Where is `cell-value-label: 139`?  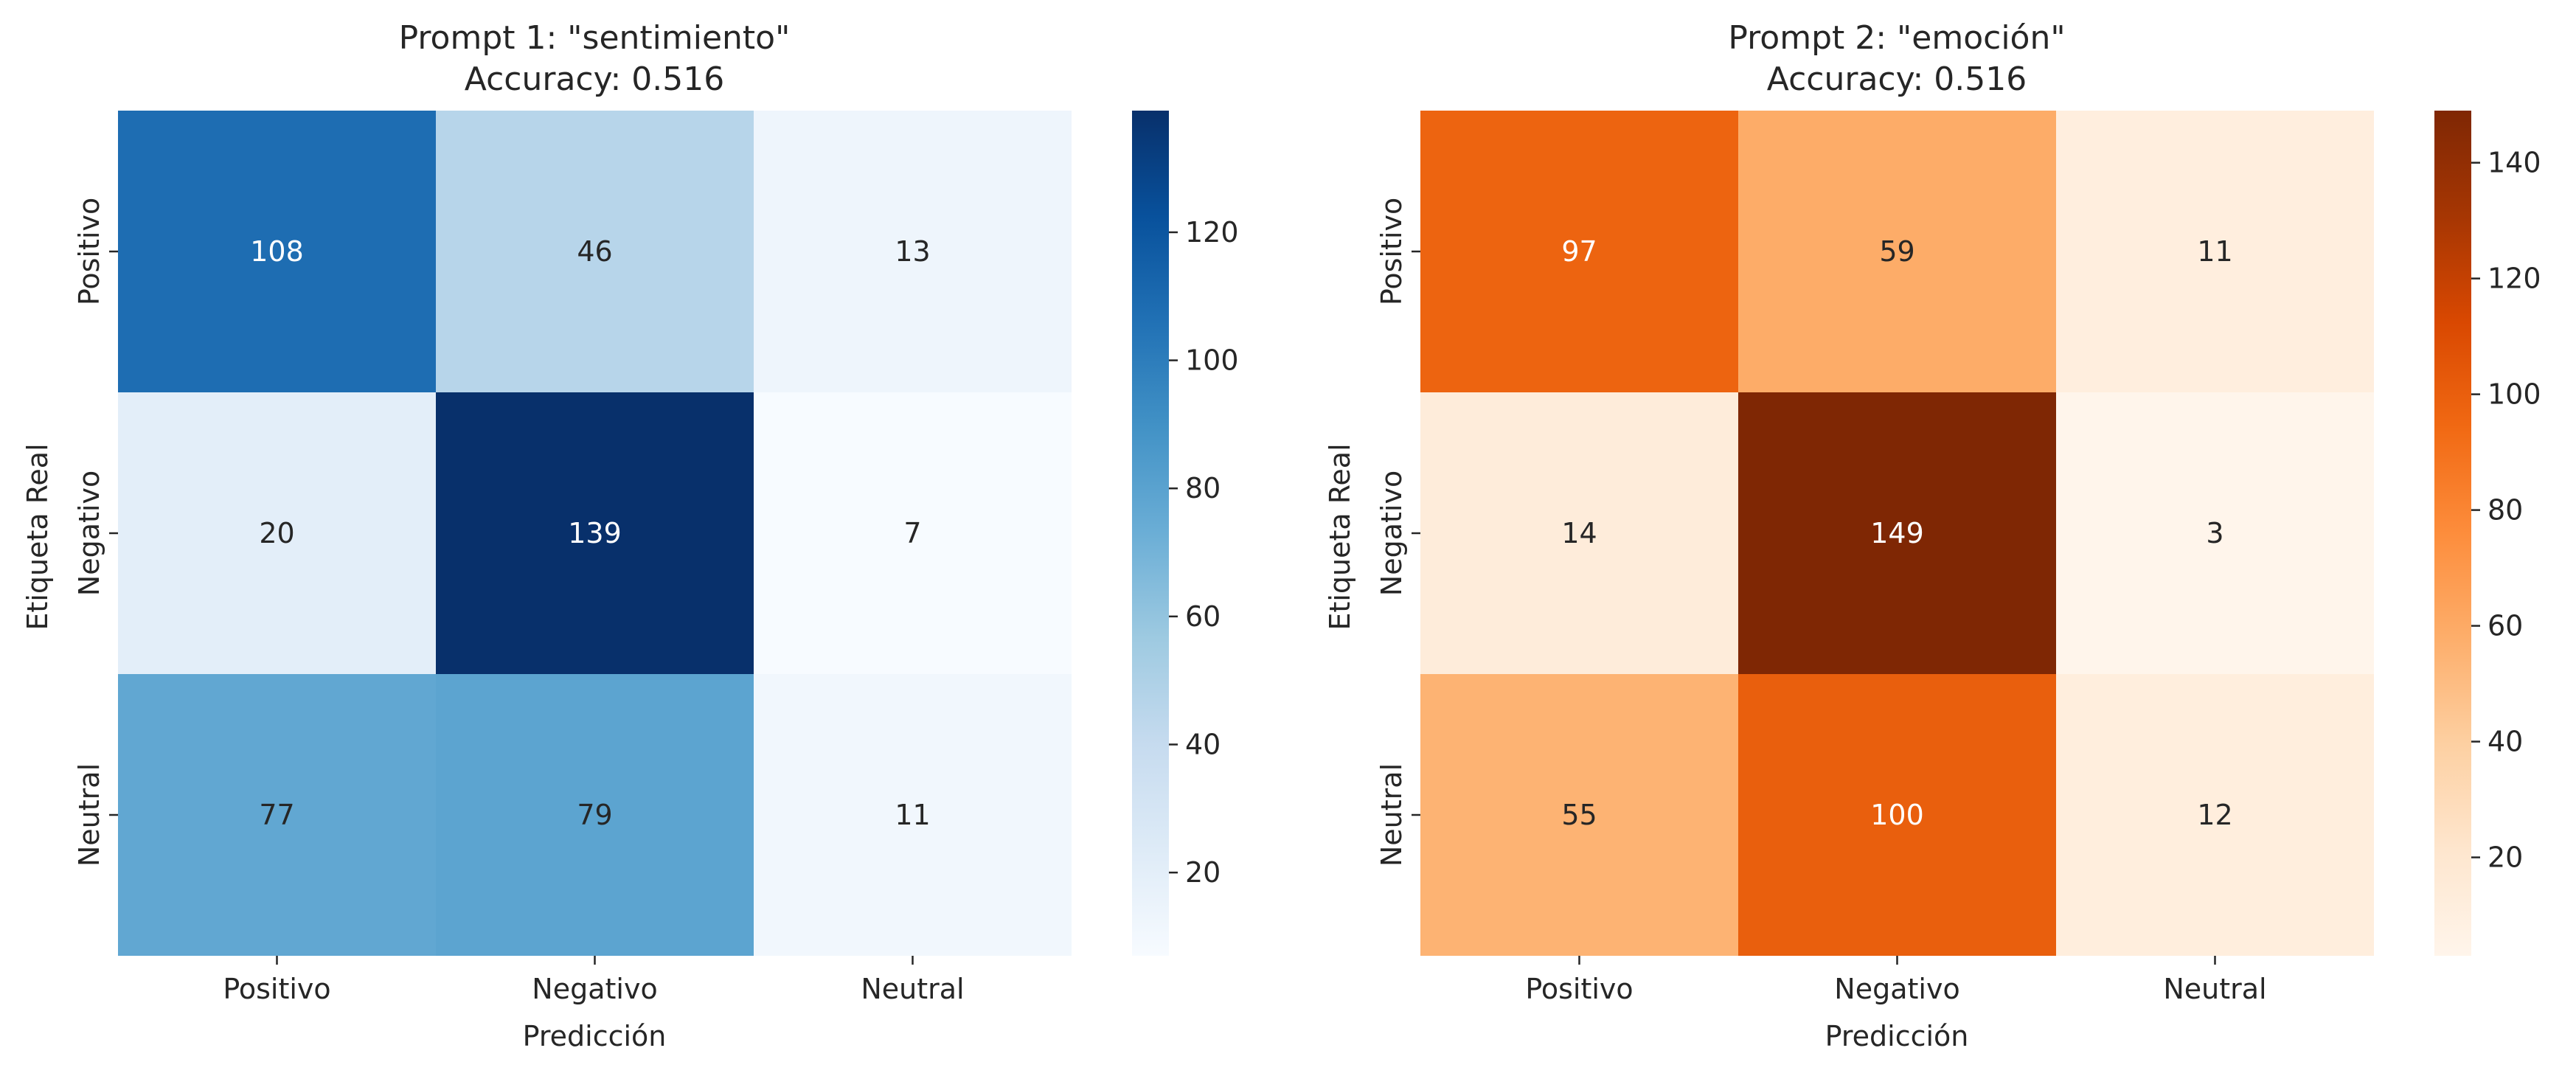
cell-value-label: 139 is located at coordinates (595, 533).